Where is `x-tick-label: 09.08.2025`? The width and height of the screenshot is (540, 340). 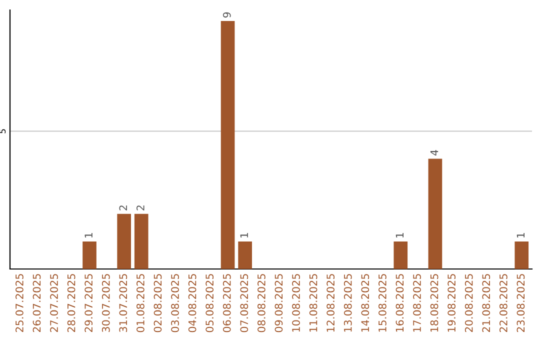 x-tick-label: 09.08.2025 is located at coordinates (278, 303).